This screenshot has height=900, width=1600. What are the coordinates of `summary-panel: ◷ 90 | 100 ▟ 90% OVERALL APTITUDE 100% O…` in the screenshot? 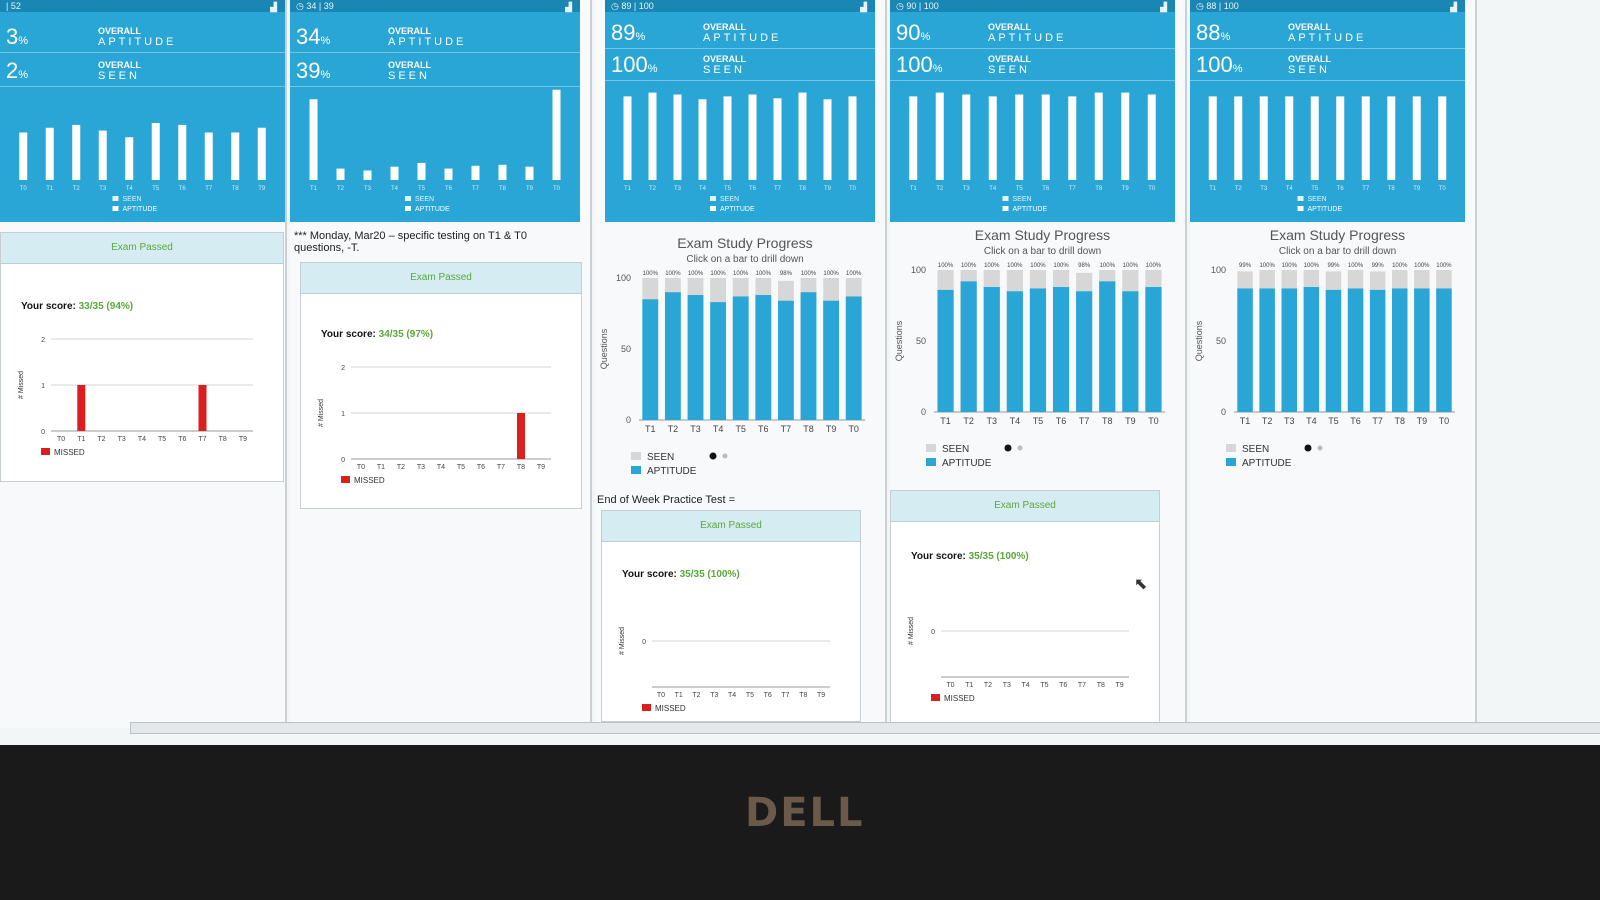 It's located at (1032, 111).